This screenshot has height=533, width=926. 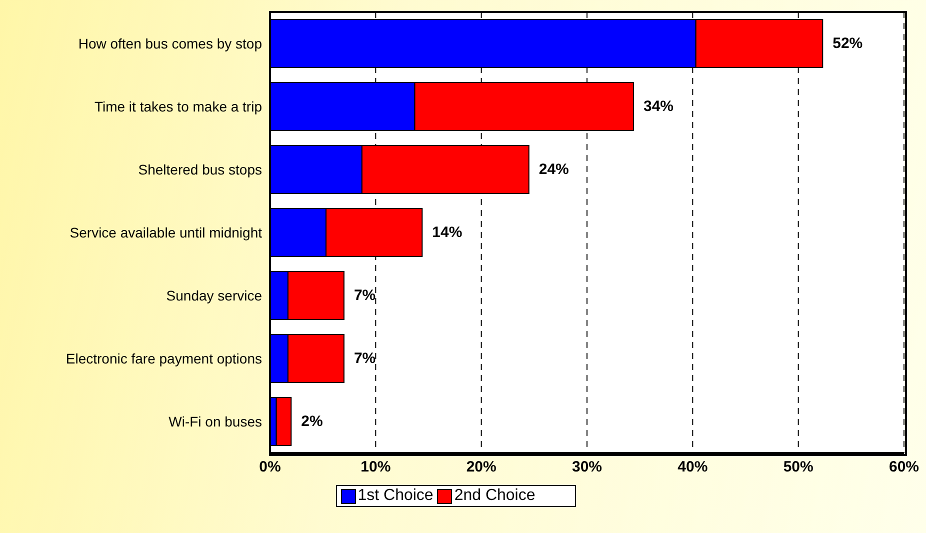 I want to click on x-tick-label: 20%, so click(x=481, y=467).